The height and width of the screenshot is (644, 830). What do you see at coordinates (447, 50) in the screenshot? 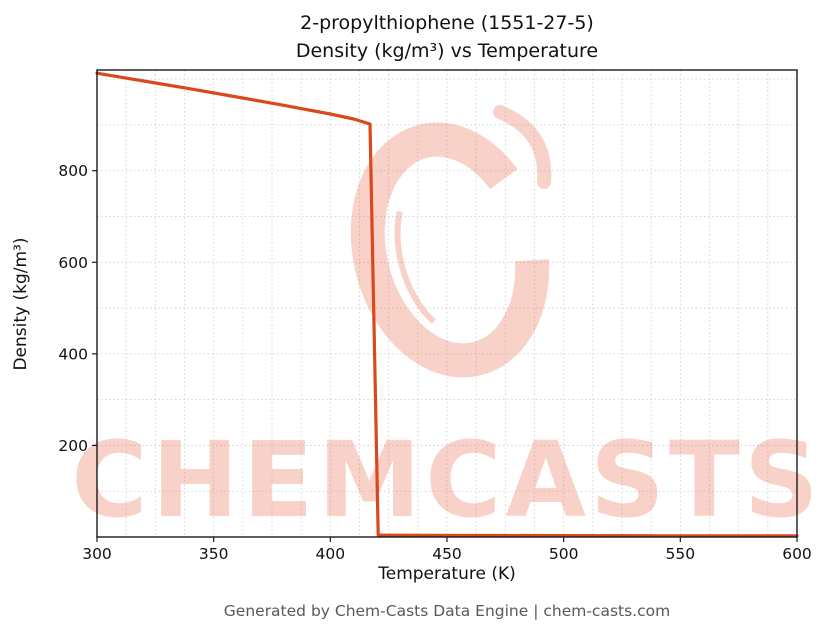
I see `chart-title-line2: Density (kg/m³) vs Temperature` at bounding box center [447, 50].